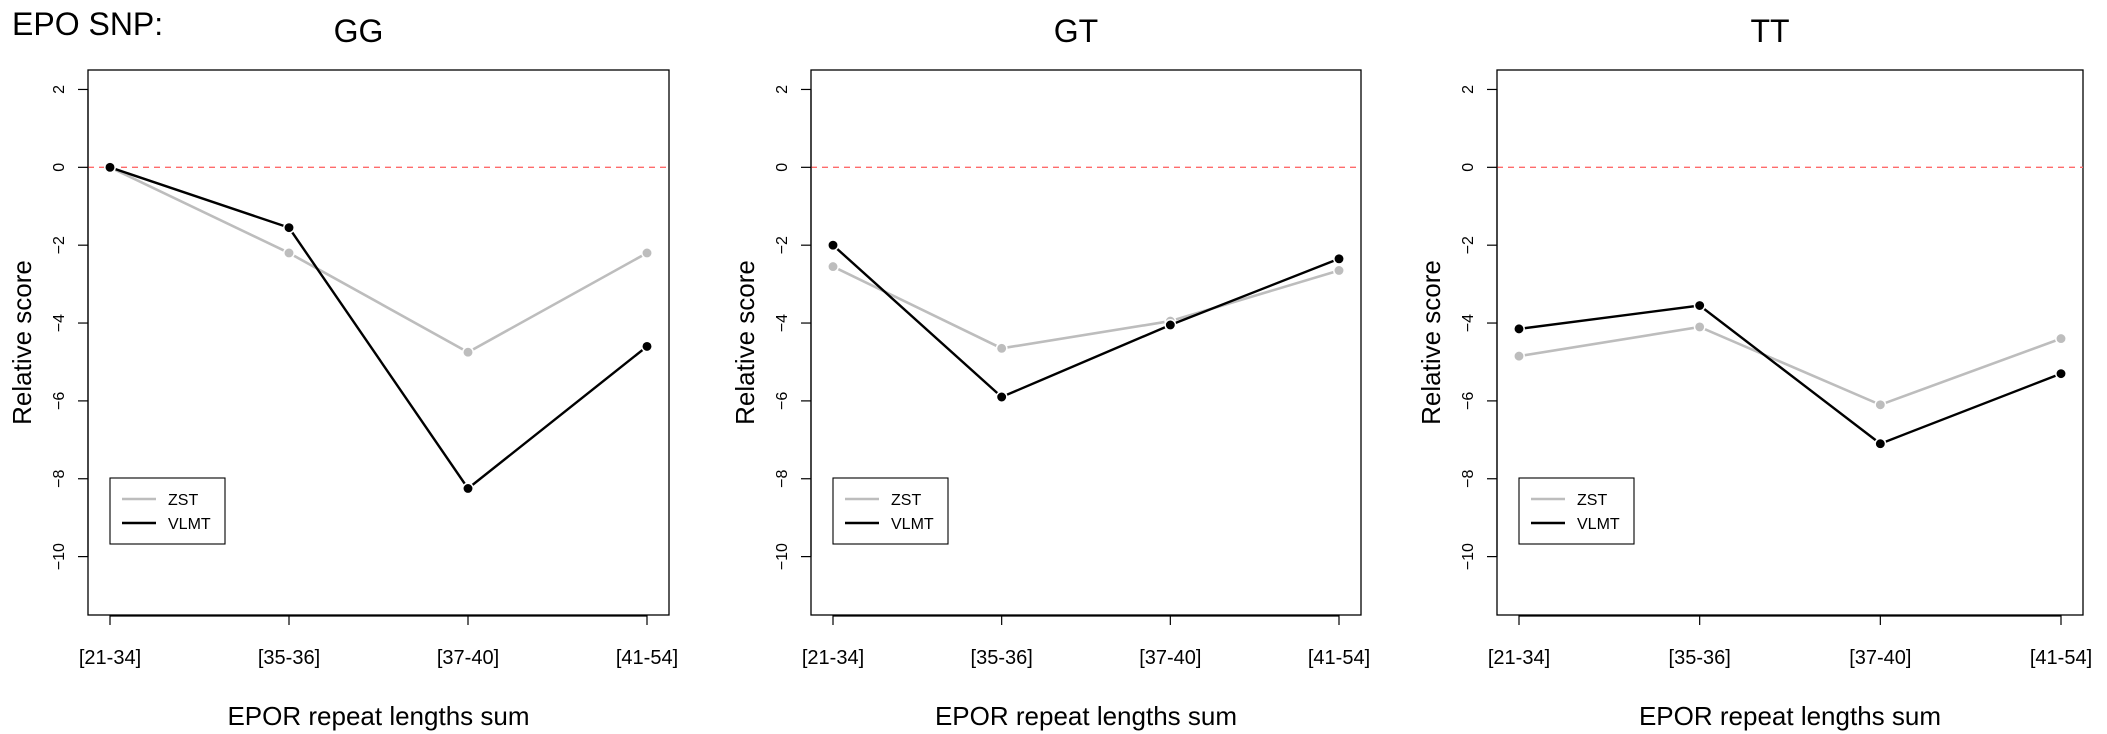 The image size is (2107, 734). What do you see at coordinates (359, 31) in the screenshot?
I see `chart-title: GG` at bounding box center [359, 31].